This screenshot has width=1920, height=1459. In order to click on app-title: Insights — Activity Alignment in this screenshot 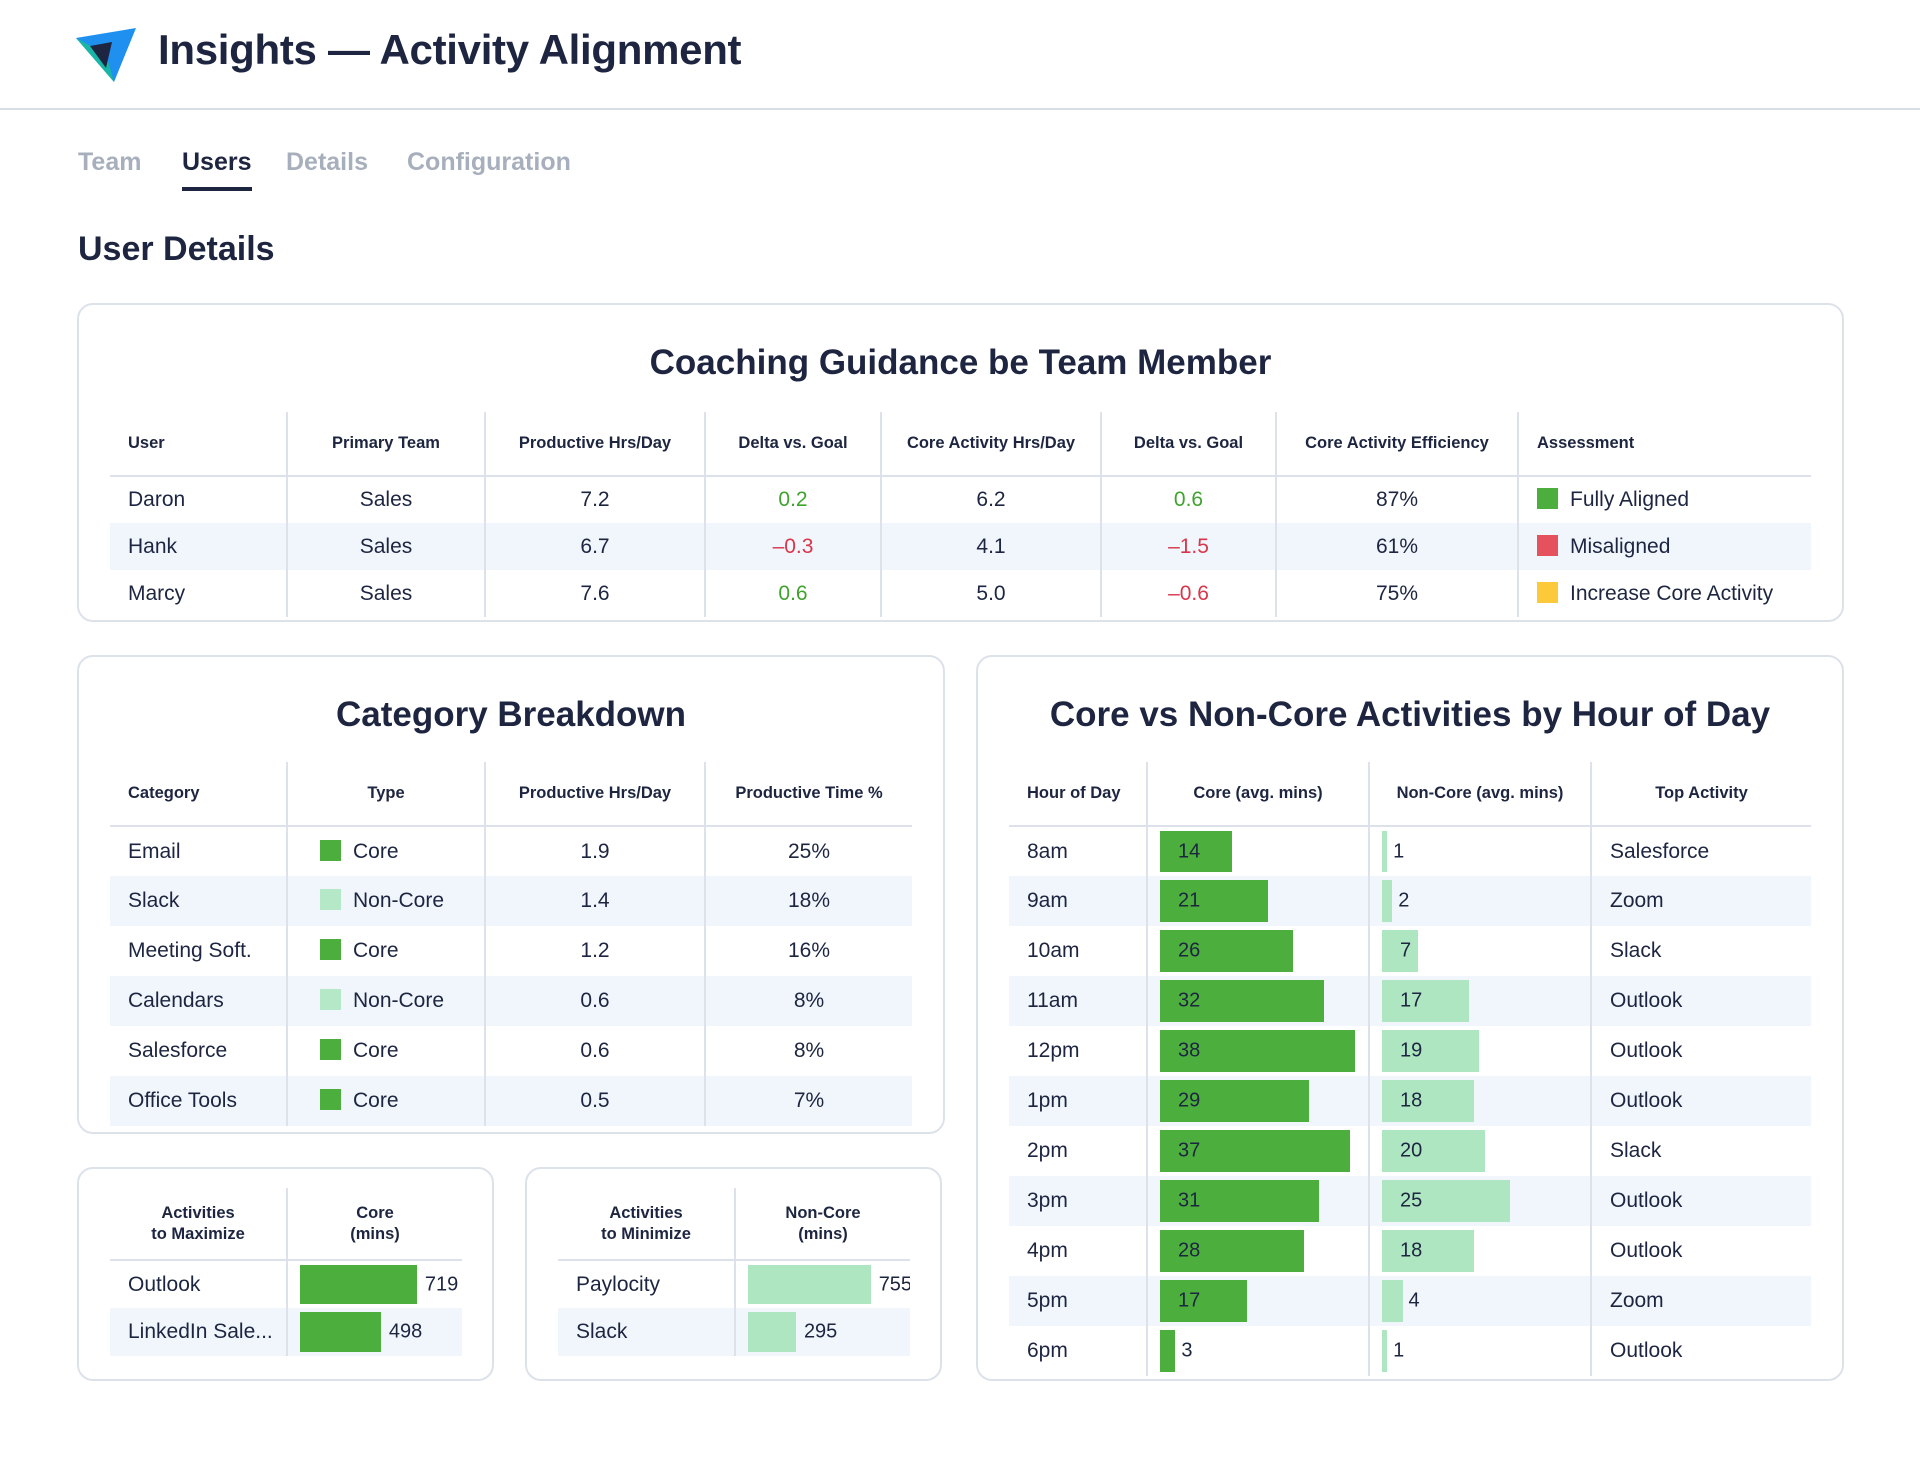, I will do `click(450, 49)`.